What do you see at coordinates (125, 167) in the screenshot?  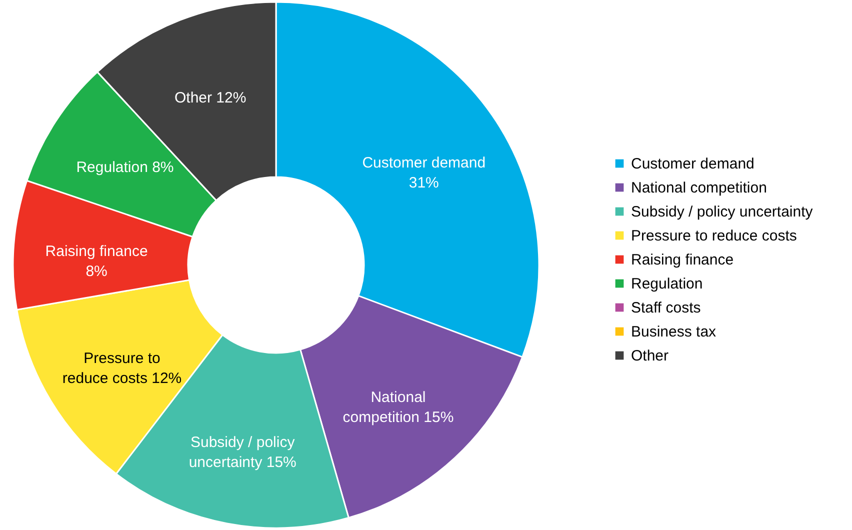 I see `data-label: Regulation 8%` at bounding box center [125, 167].